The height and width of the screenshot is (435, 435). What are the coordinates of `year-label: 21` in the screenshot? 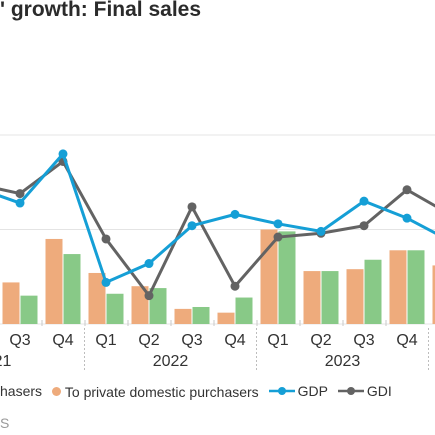 It's located at (6, 361).